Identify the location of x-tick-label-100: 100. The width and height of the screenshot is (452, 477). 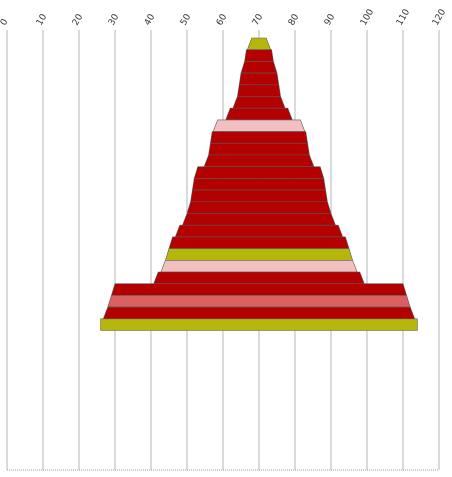
(367, 17).